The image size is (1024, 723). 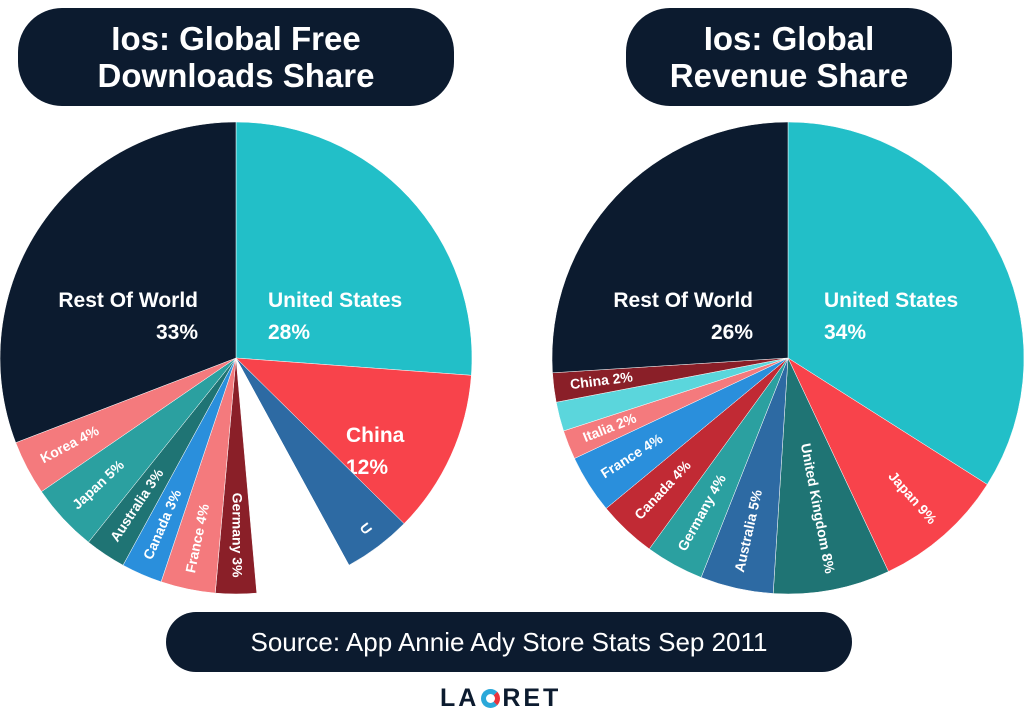 What do you see at coordinates (236, 38) in the screenshot?
I see `title-line: Ios: Global Free` at bounding box center [236, 38].